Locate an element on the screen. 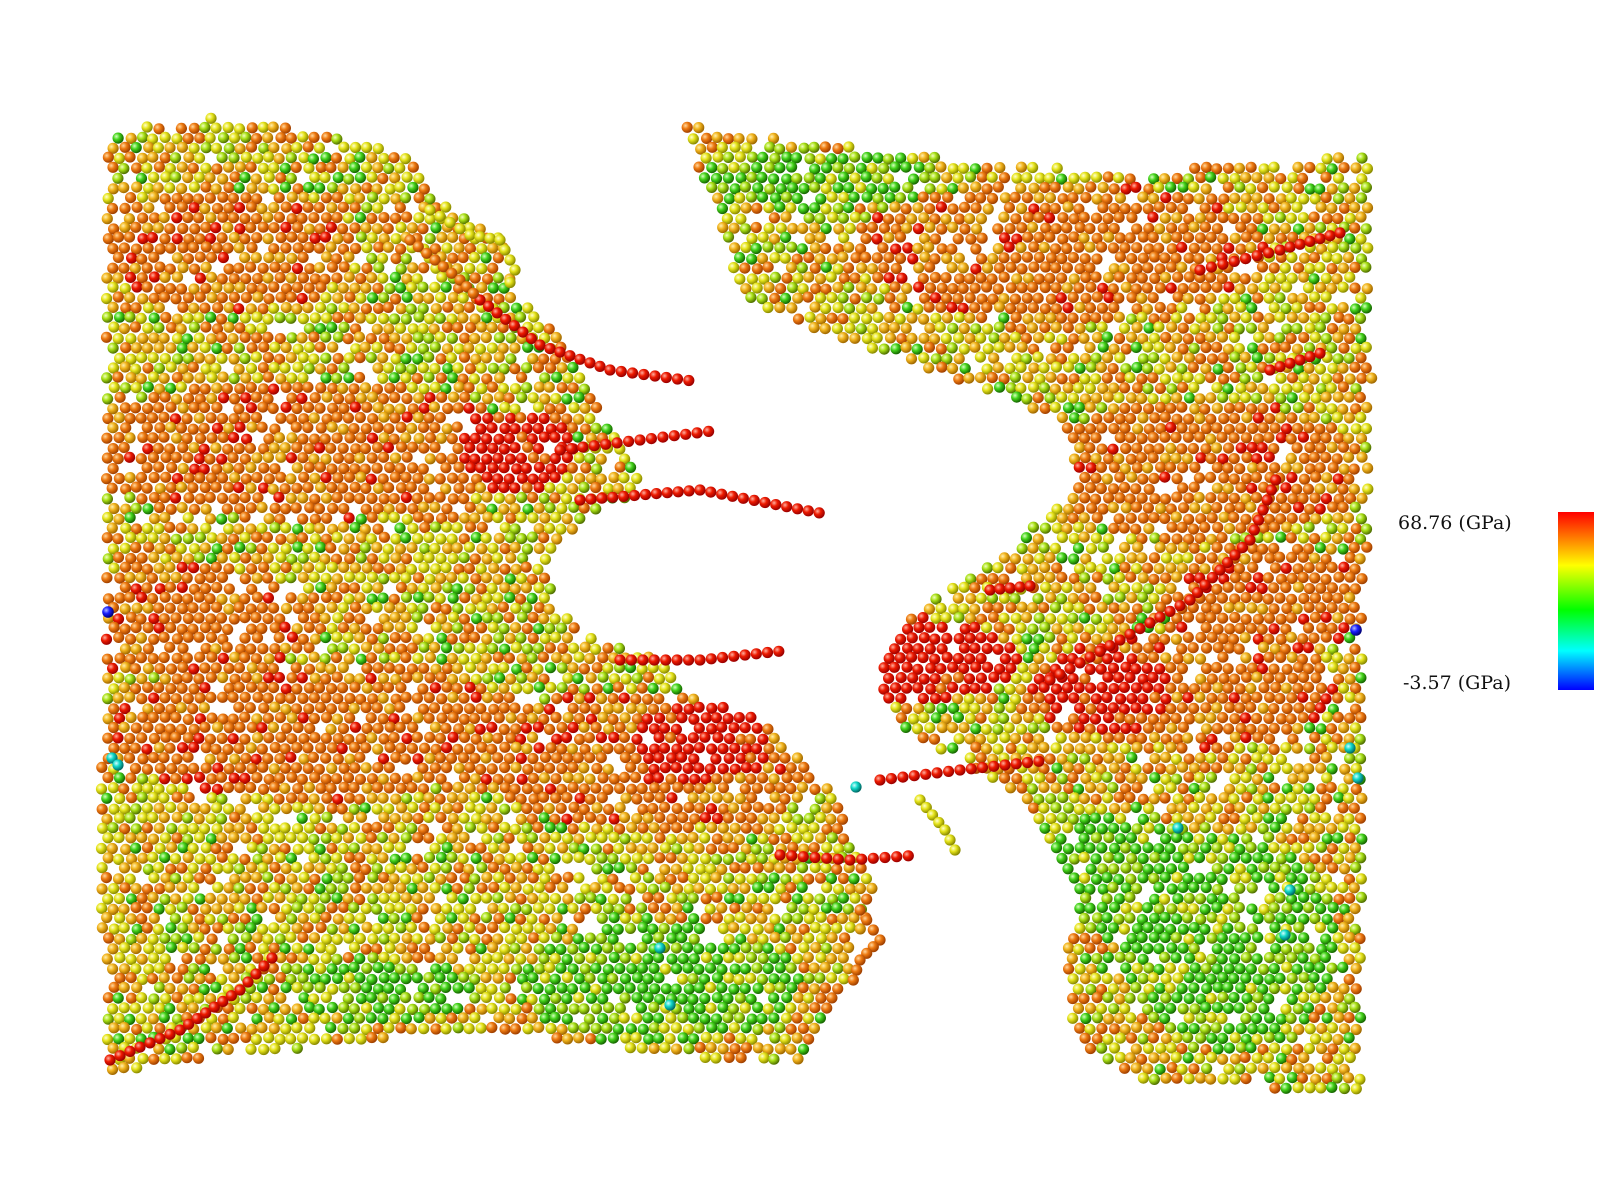  legend-max-label: 68.76 (GPa) is located at coordinates (1455, 523).